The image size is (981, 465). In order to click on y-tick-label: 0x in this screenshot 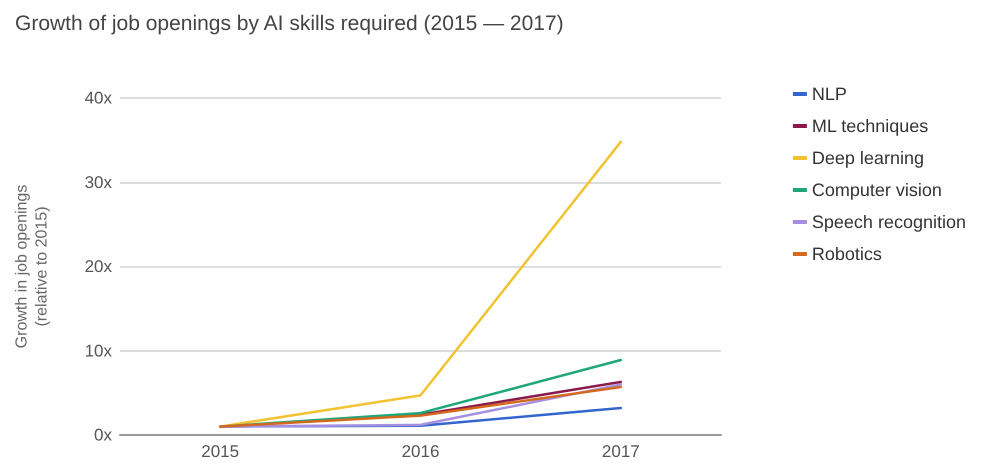, I will do `click(103, 435)`.